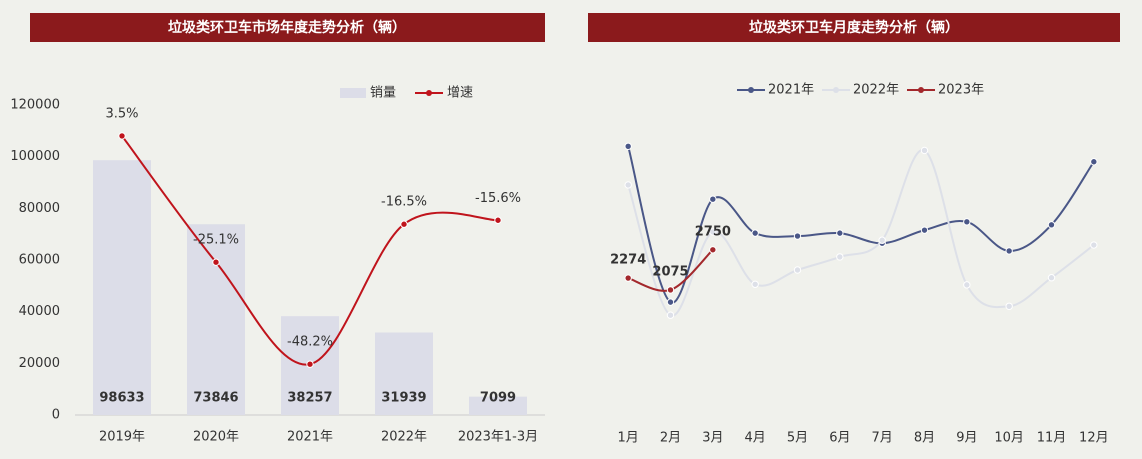 This screenshot has width=1142, height=459. I want to click on x-tick-label: 1月, so click(628, 438).